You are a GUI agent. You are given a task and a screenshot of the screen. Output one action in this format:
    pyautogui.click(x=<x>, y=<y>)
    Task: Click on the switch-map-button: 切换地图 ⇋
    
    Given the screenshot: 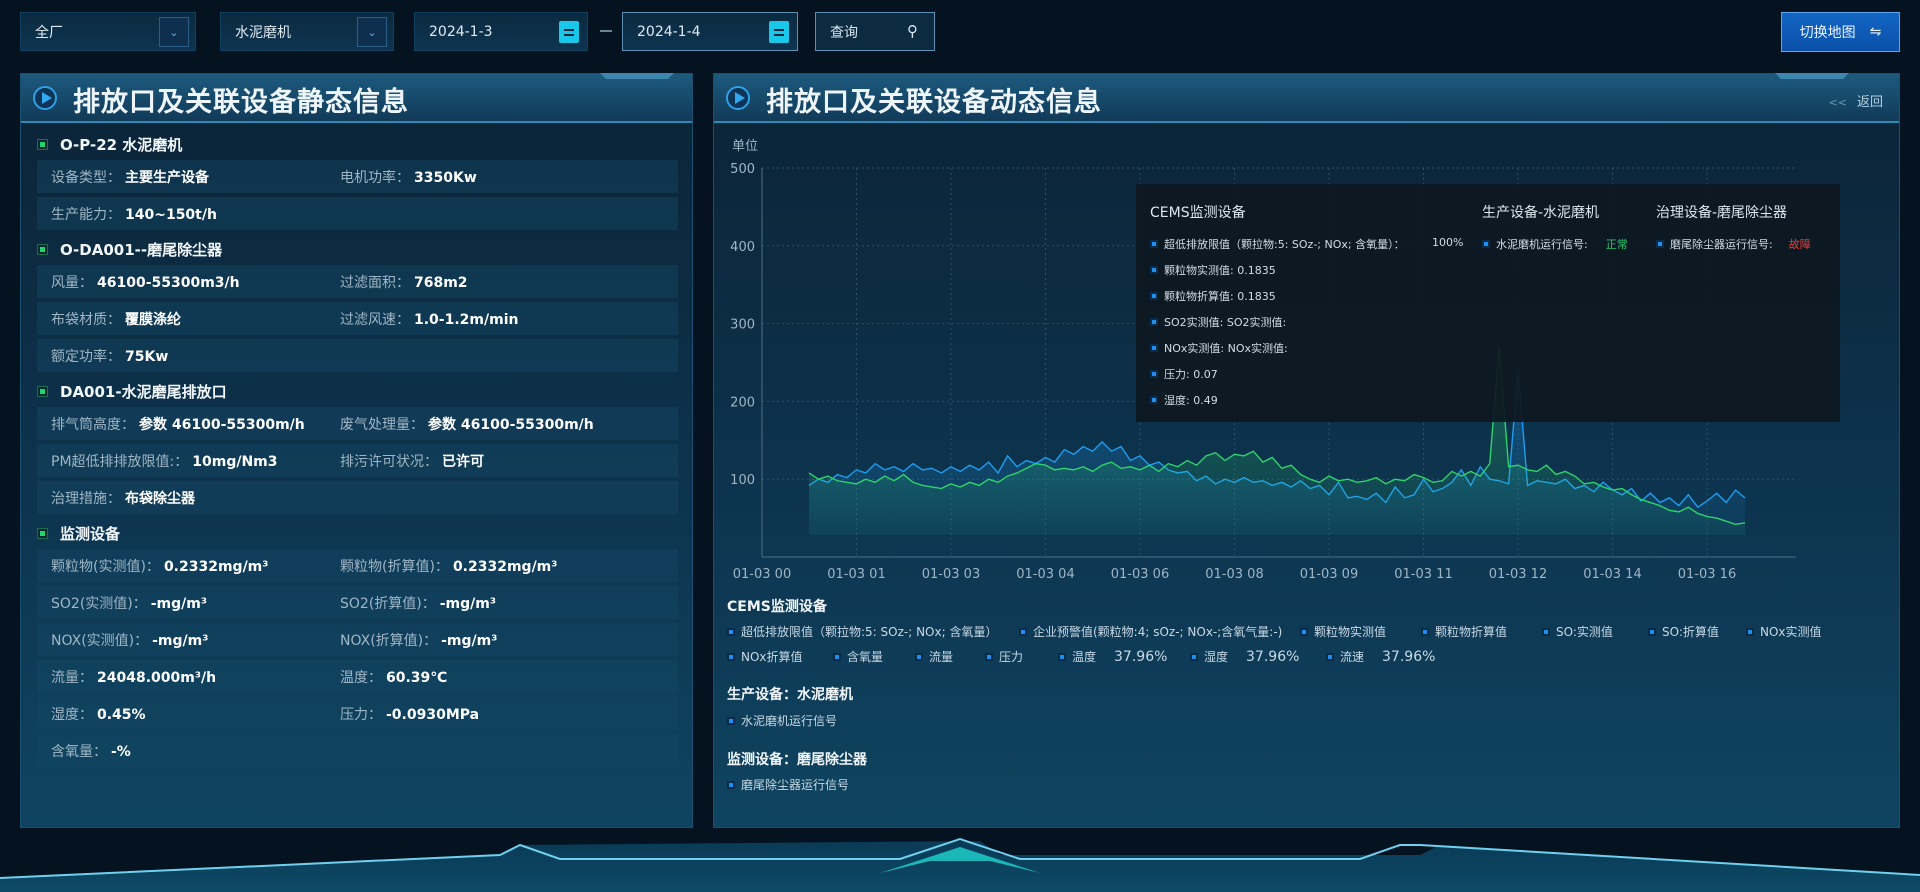 What is the action you would take?
    pyautogui.click(x=1840, y=32)
    